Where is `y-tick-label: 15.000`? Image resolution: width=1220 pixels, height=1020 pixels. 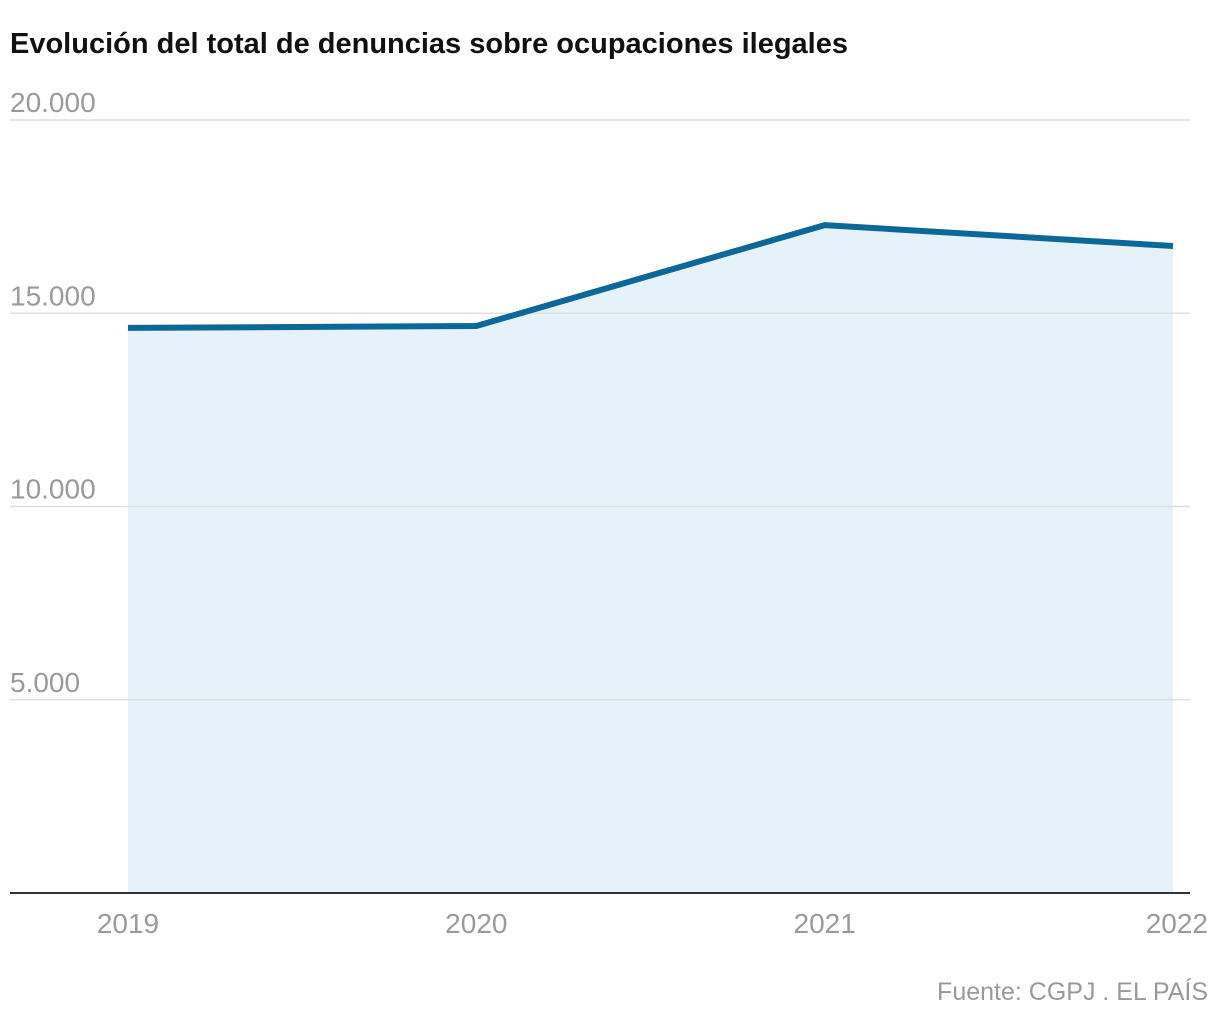
y-tick-label: 15.000 is located at coordinates (53, 295).